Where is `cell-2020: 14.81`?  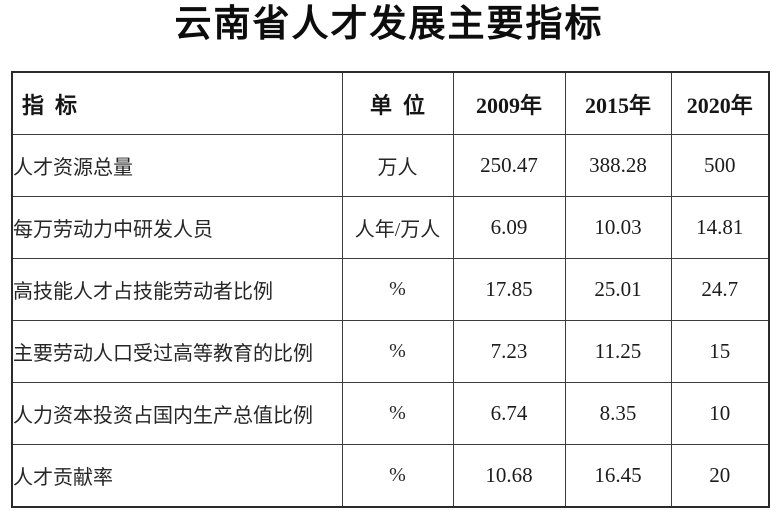
cell-2020: 14.81 is located at coordinates (720, 227).